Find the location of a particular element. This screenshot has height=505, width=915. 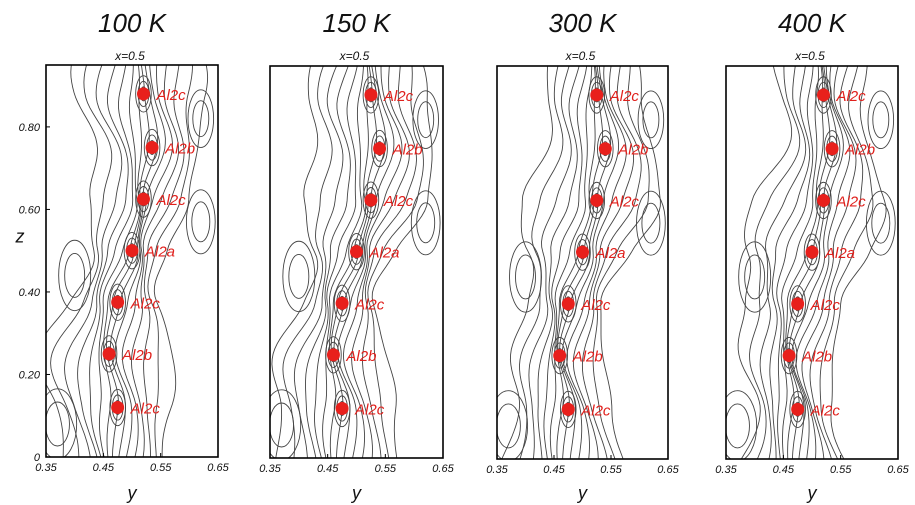

panel-title: 100 K is located at coordinates (133, 23).